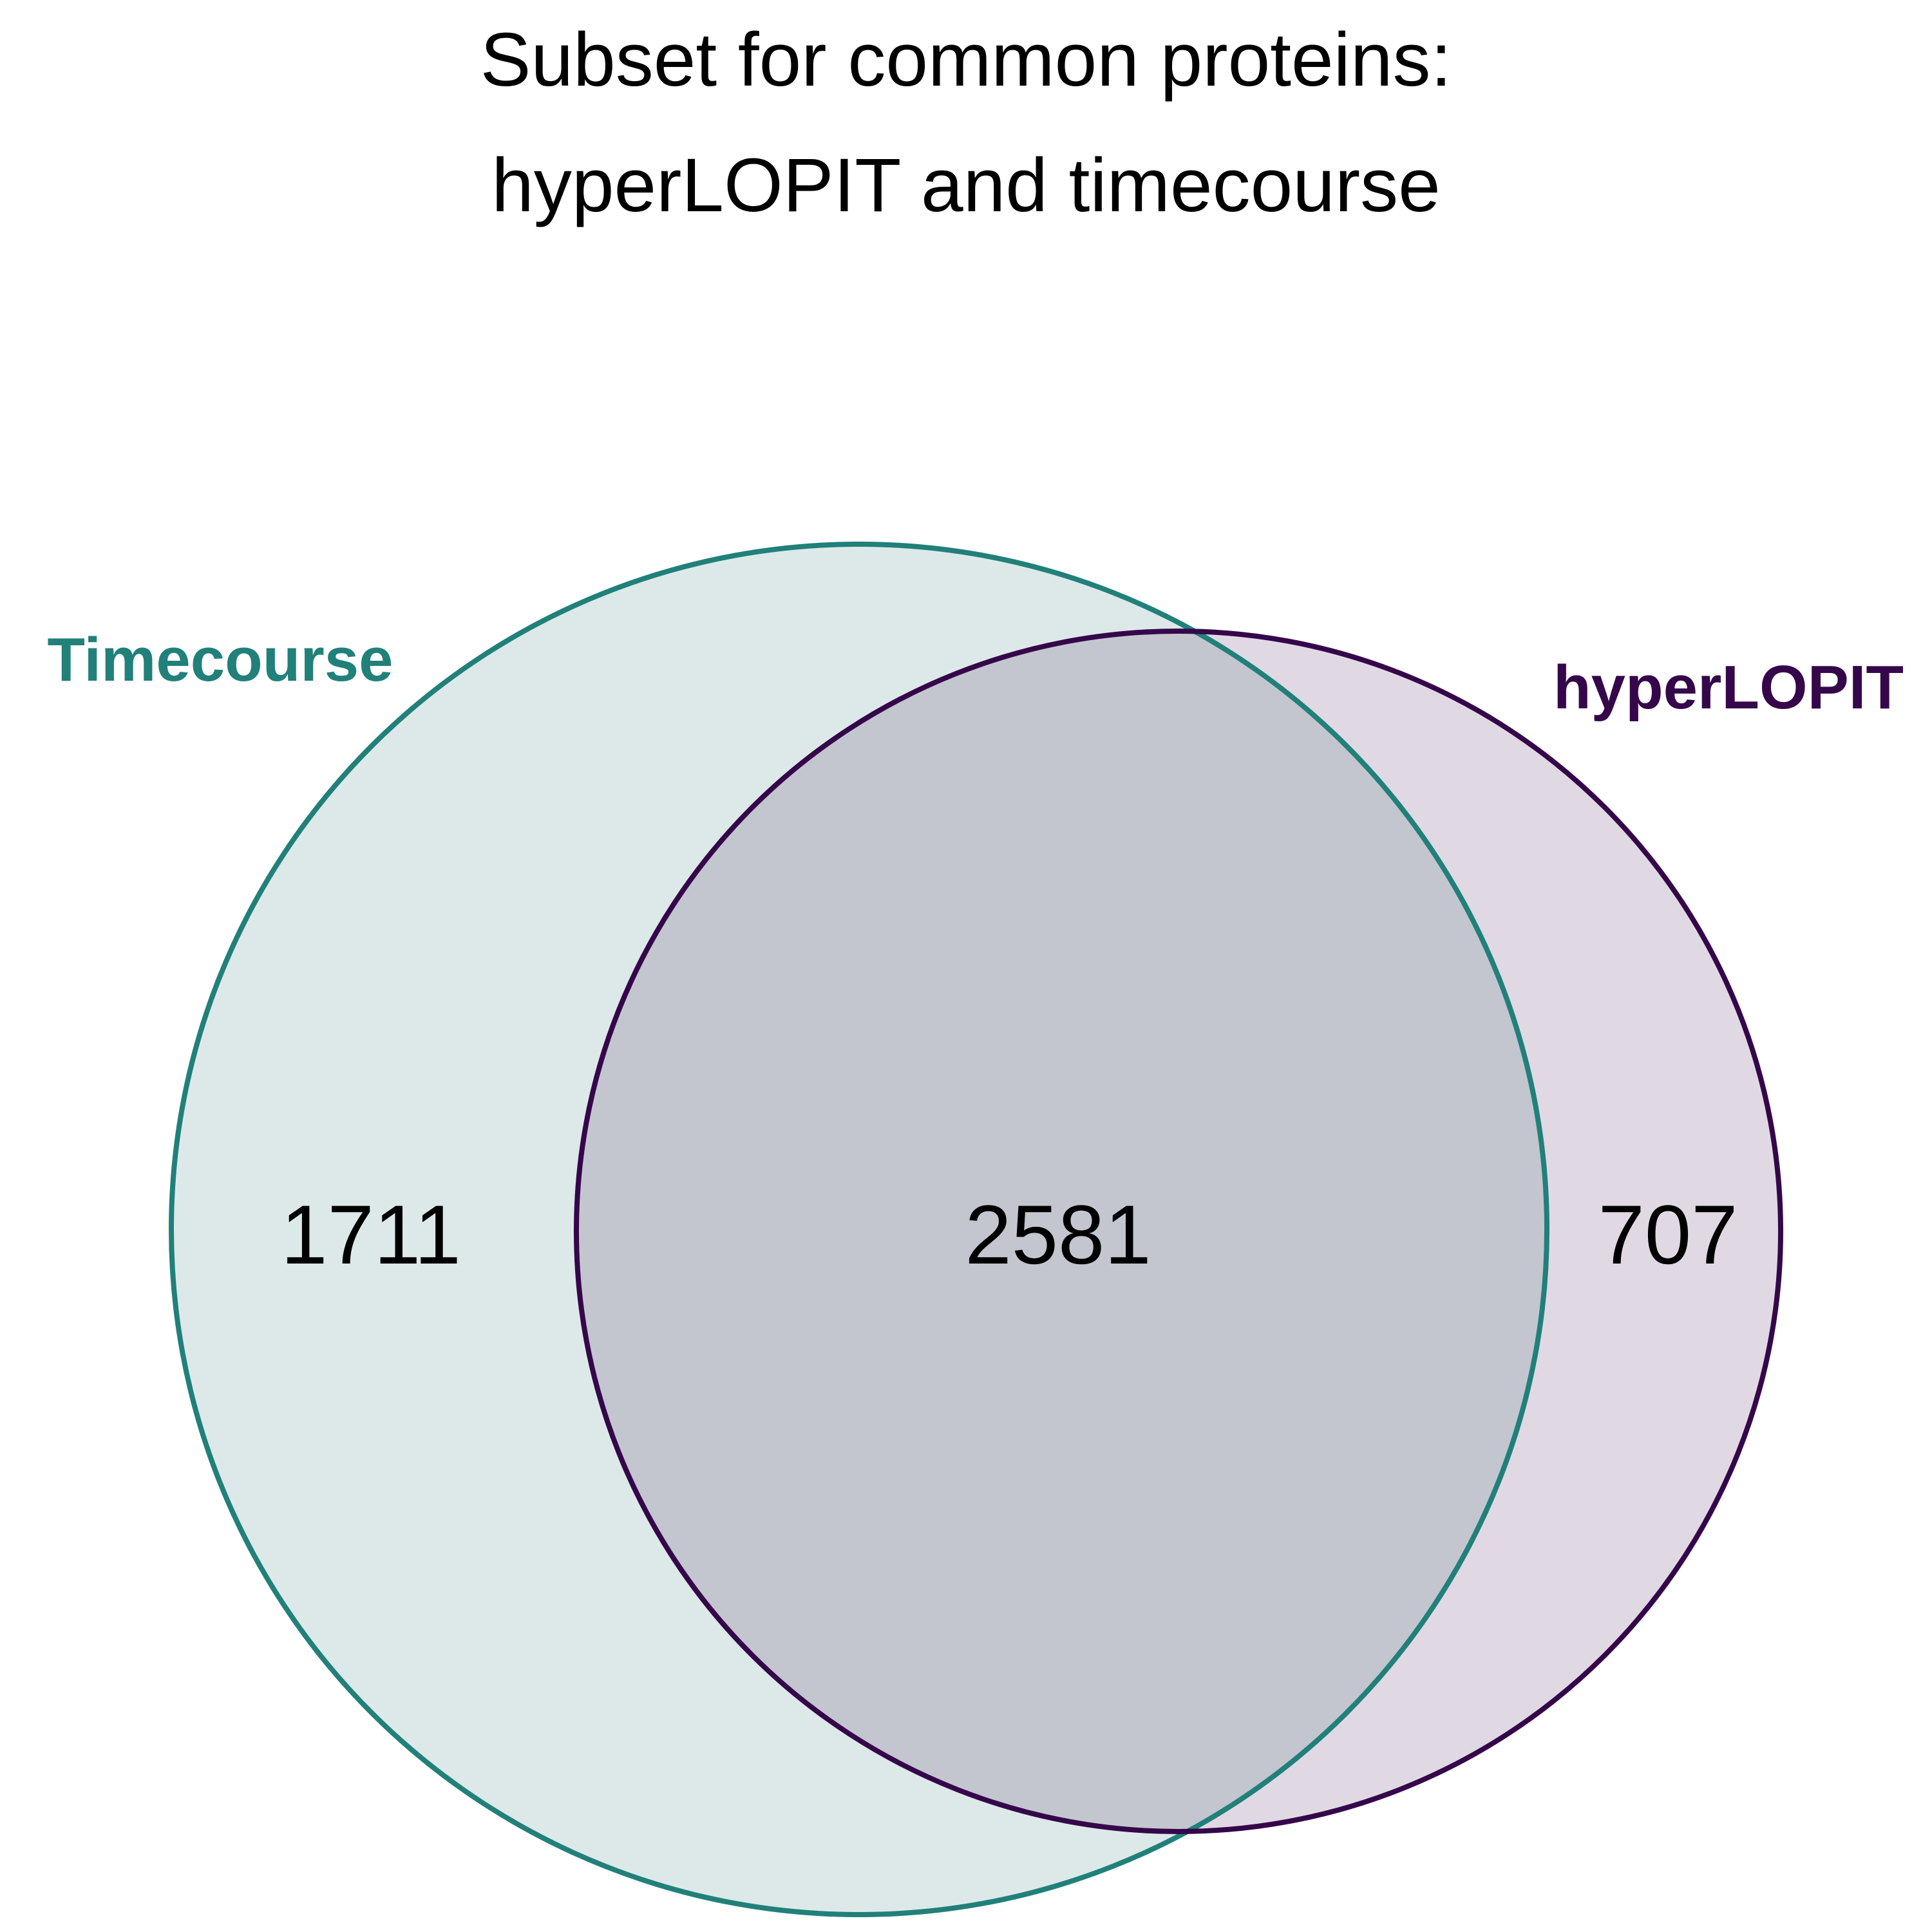 Image resolution: width=1932 pixels, height=1932 pixels. What do you see at coordinates (1058, 1235) in the screenshot?
I see `intersection-count: 2581` at bounding box center [1058, 1235].